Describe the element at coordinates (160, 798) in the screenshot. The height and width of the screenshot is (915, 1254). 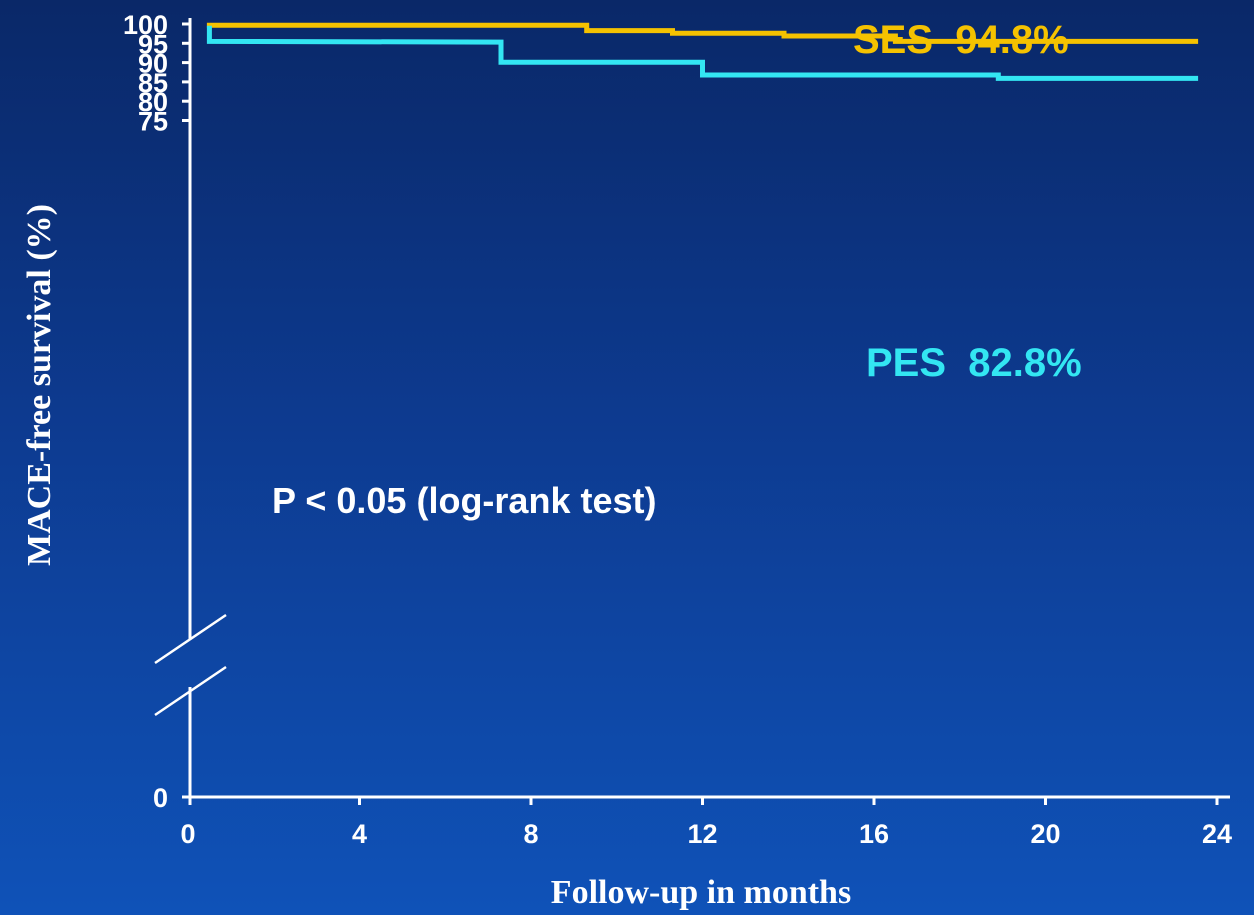
I see `y-tick-label: 0` at that location.